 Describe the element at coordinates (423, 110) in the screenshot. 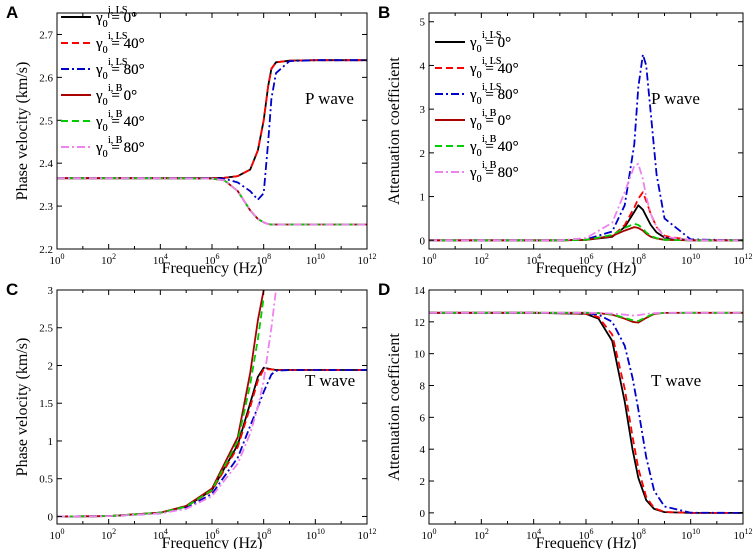

I see `y-tick-label: 3` at that location.